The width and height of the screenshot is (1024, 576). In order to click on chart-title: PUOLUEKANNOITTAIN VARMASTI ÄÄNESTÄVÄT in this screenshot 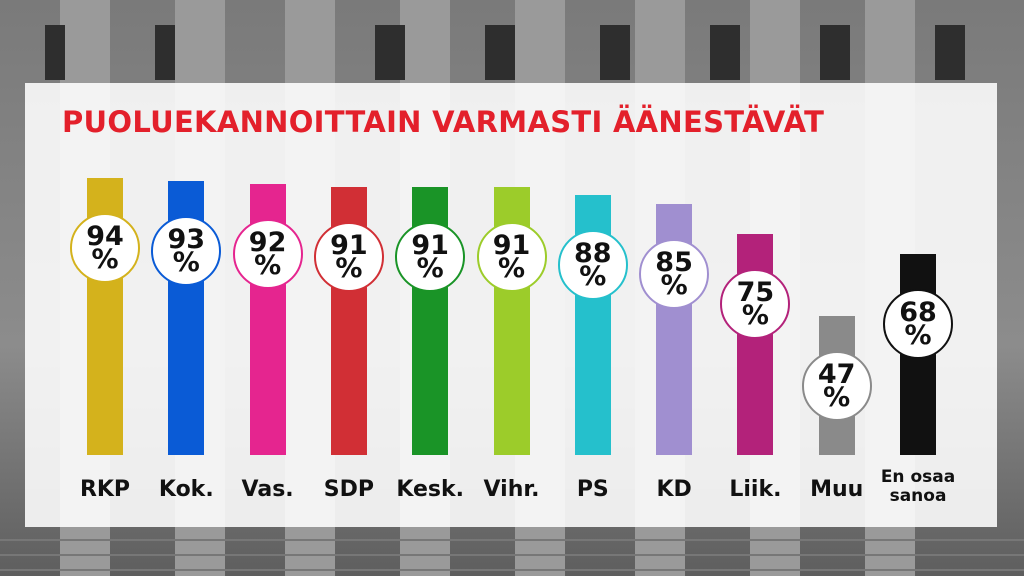, I will do `click(443, 122)`.